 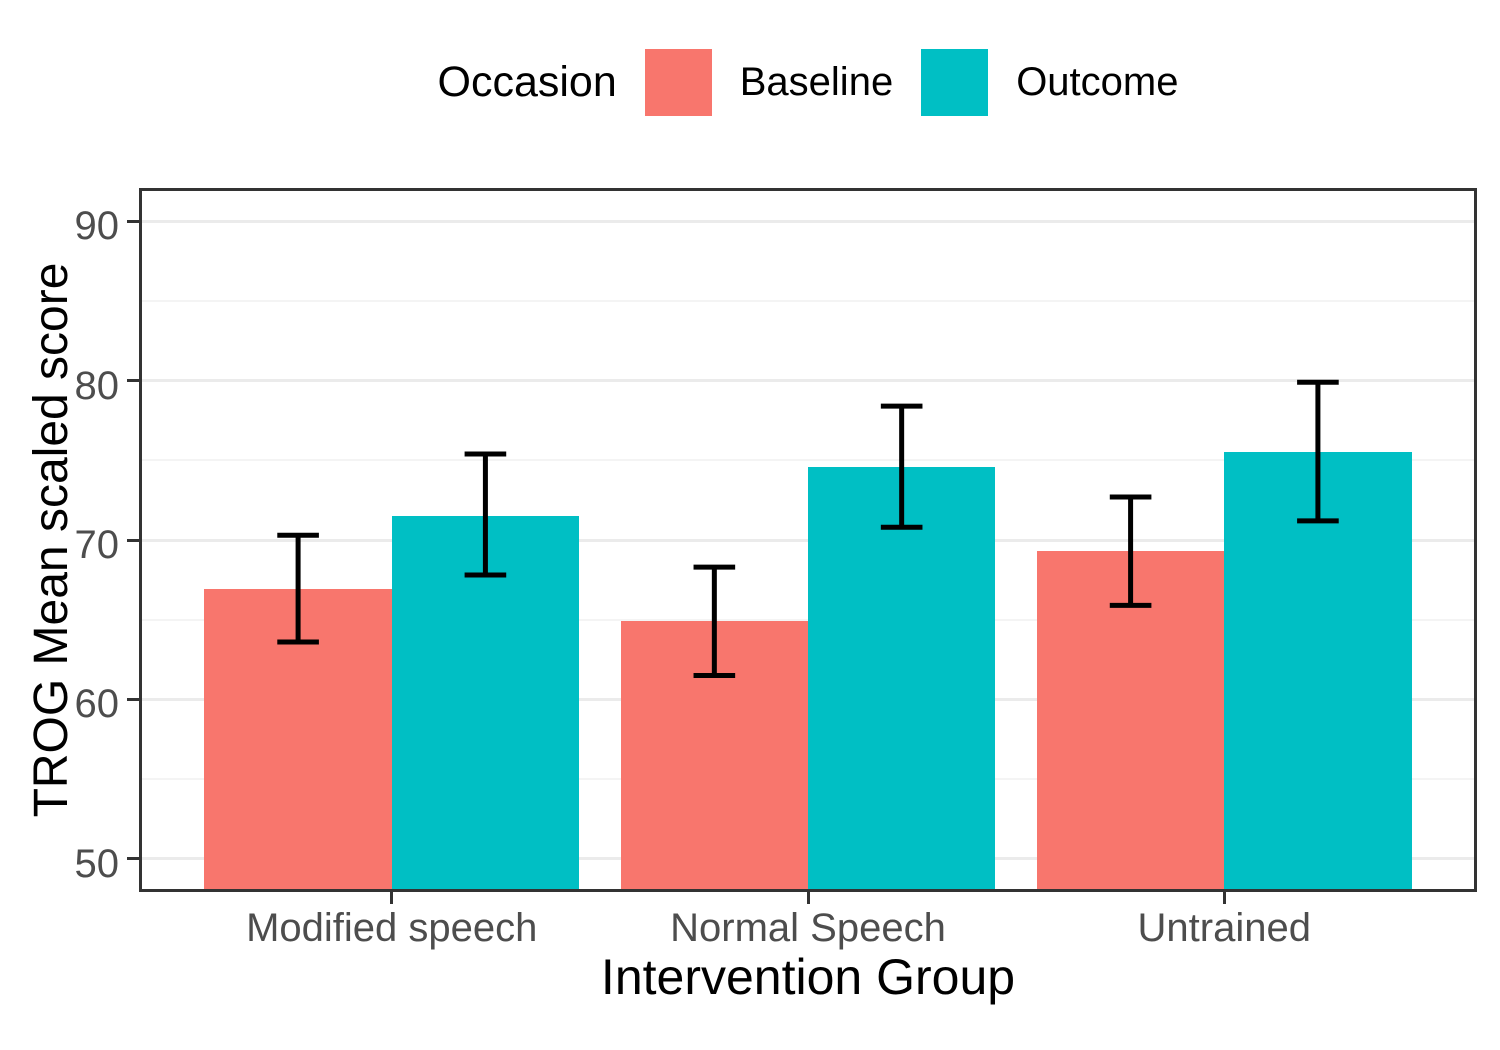 I want to click on y-tick-label-90: 90, so click(x=97, y=226).